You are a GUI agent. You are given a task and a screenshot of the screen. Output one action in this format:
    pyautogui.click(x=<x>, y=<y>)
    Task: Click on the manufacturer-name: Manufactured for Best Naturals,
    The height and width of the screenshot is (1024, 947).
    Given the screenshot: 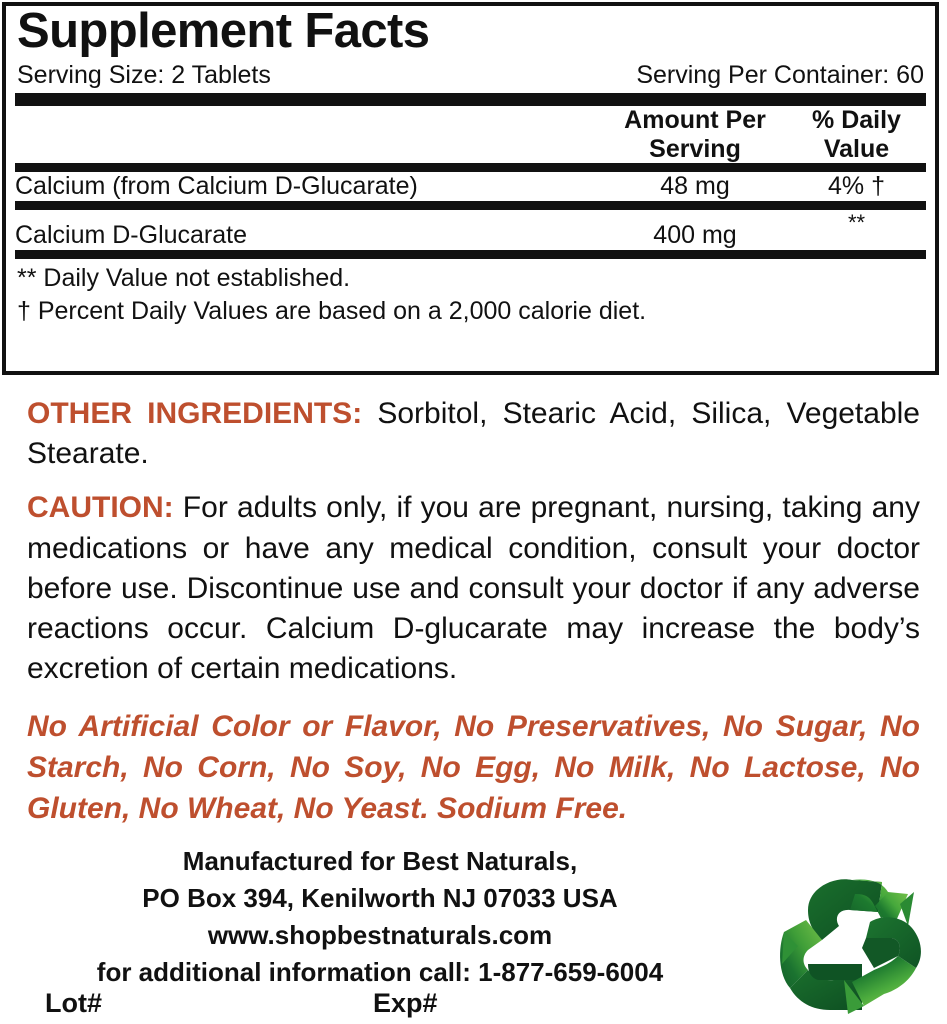 What is the action you would take?
    pyautogui.click(x=380, y=861)
    